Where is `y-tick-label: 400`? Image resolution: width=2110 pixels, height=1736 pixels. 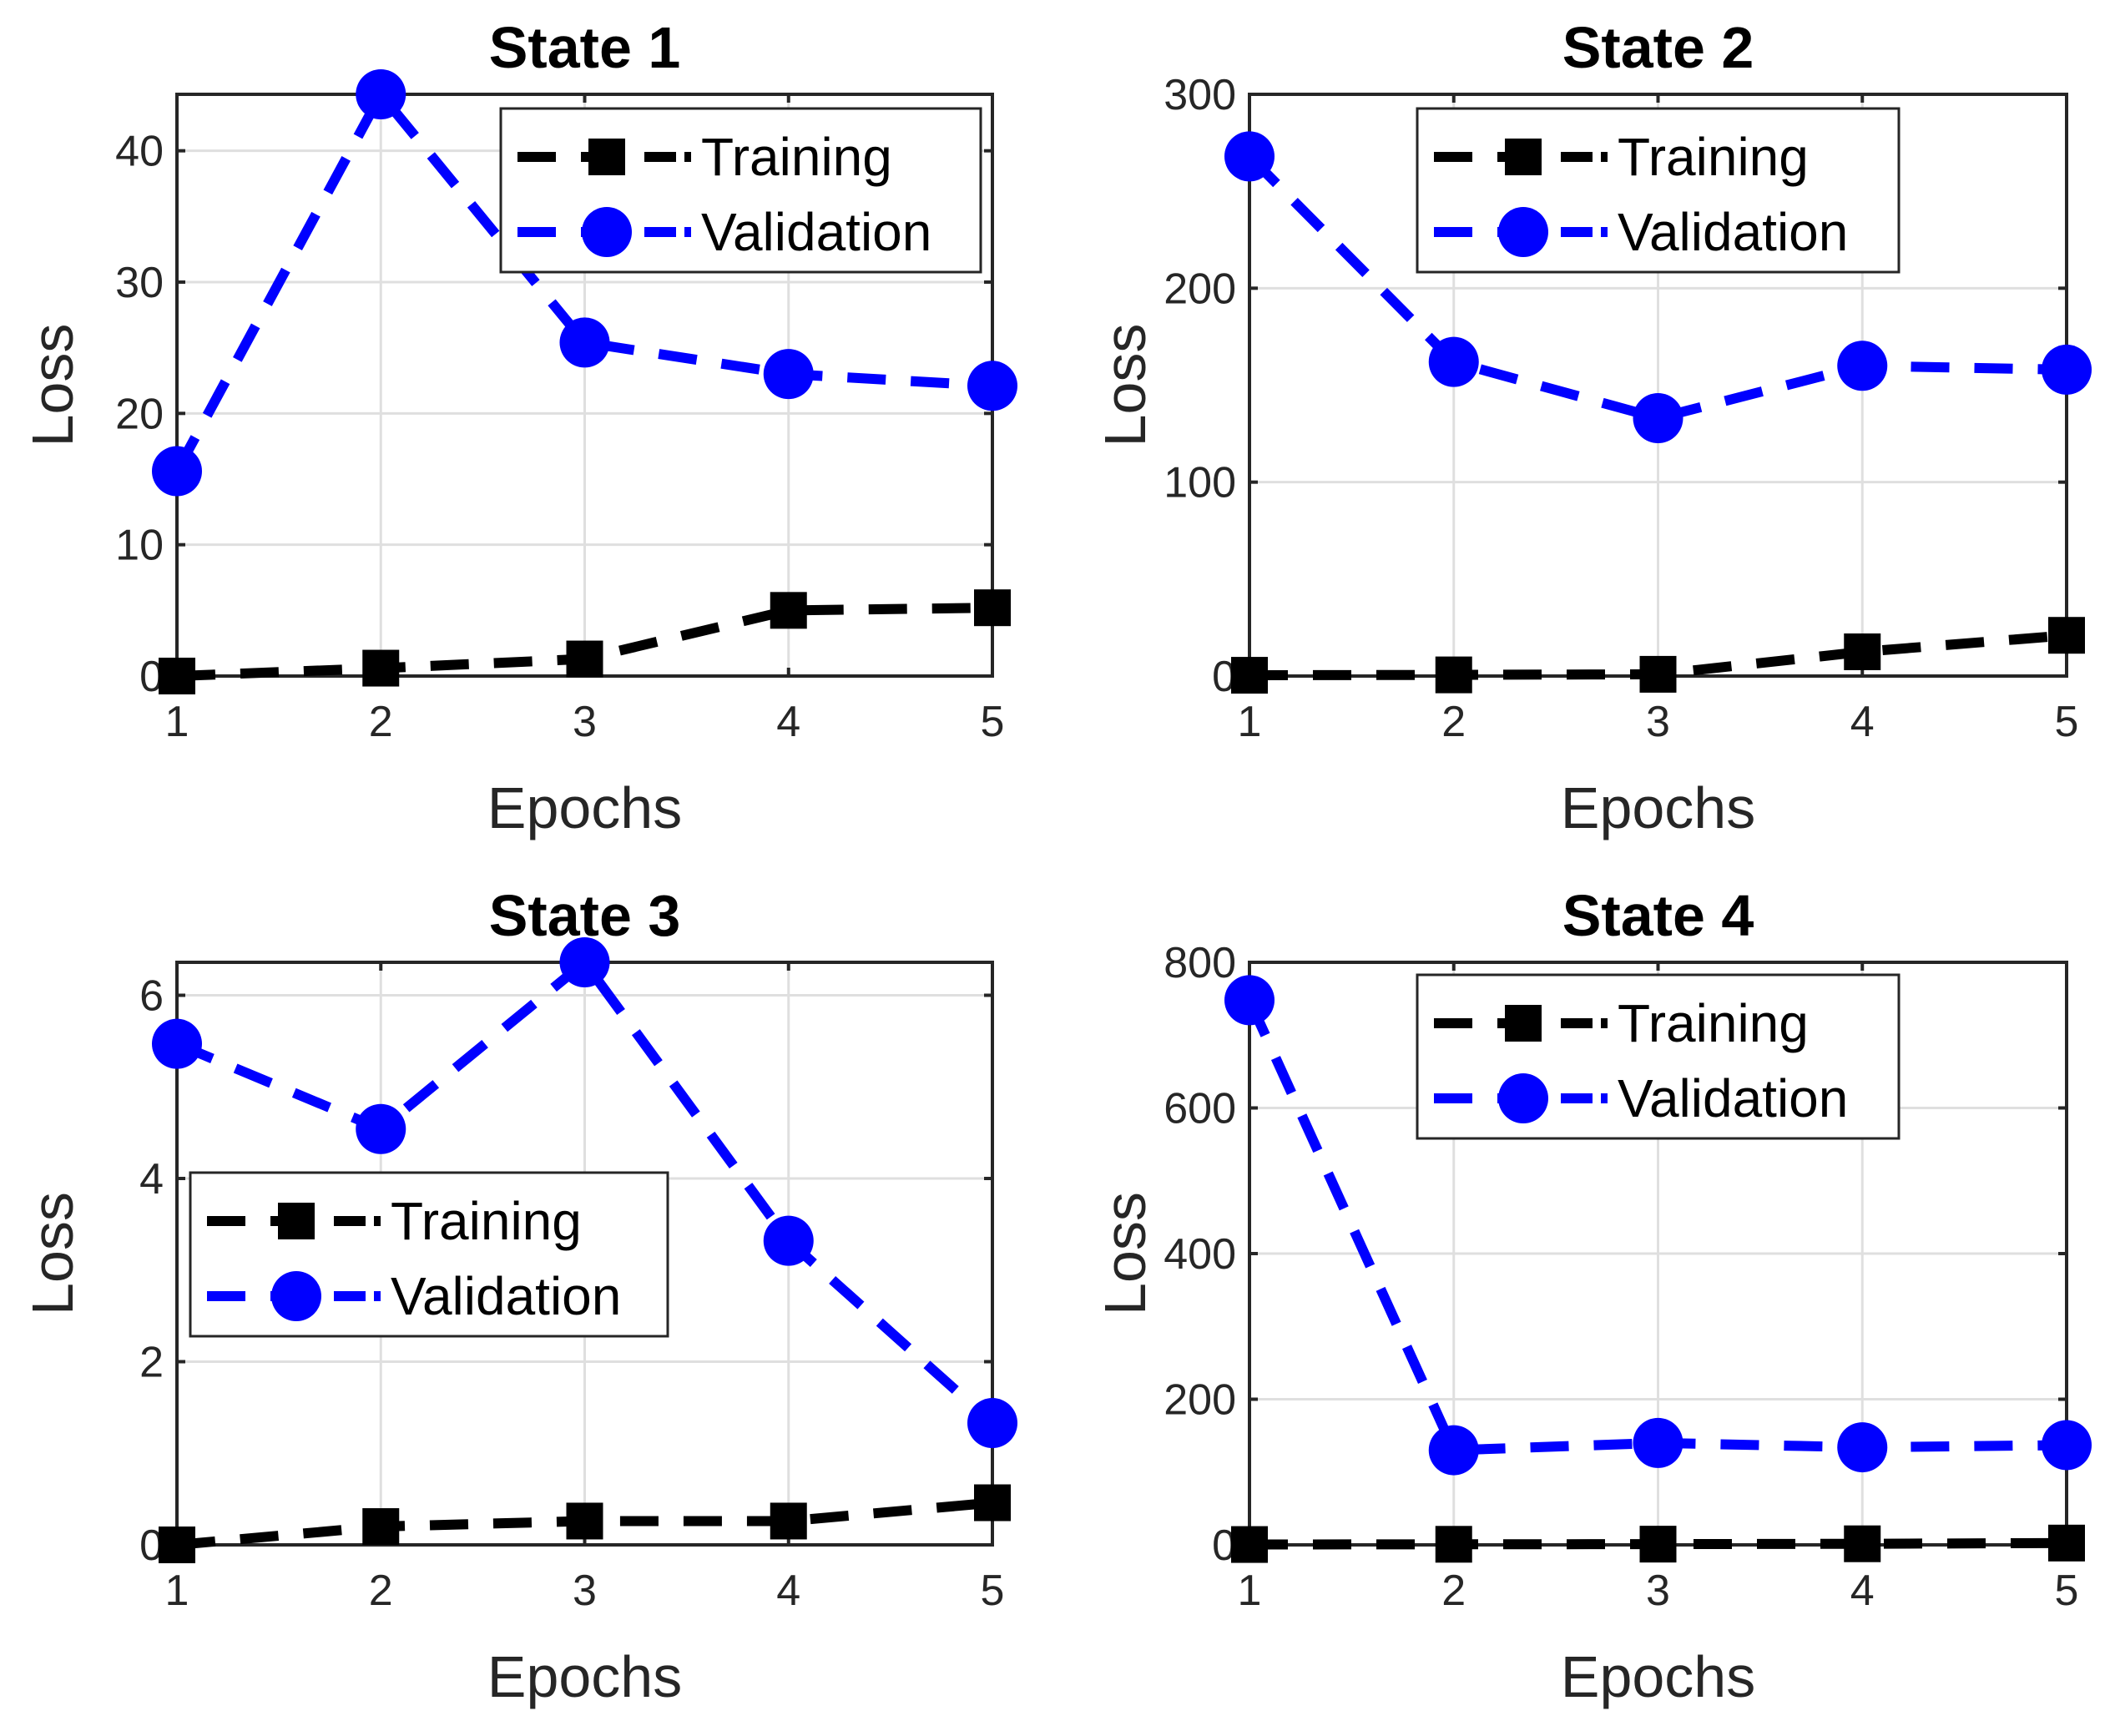 y-tick-label: 400 is located at coordinates (1200, 1254).